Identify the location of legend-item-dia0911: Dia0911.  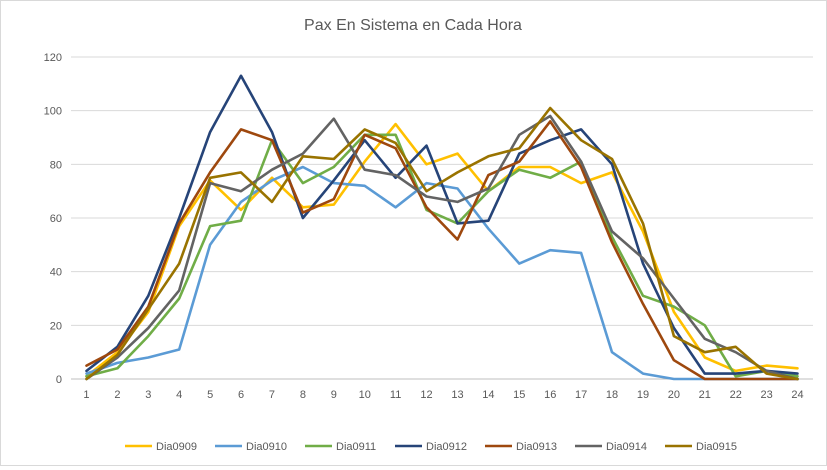
(340, 447).